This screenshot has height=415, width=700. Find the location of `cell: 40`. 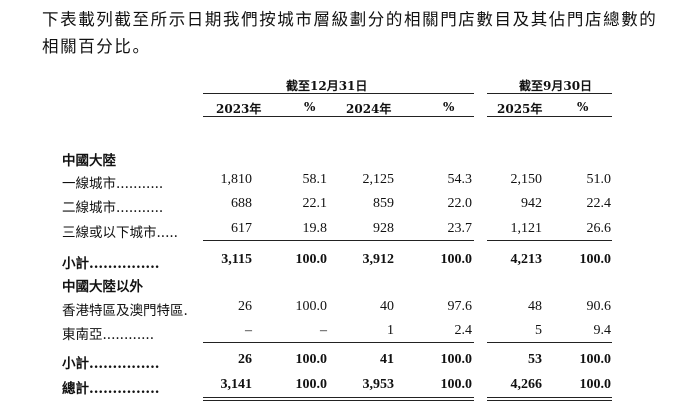

cell: 40 is located at coordinates (387, 306).